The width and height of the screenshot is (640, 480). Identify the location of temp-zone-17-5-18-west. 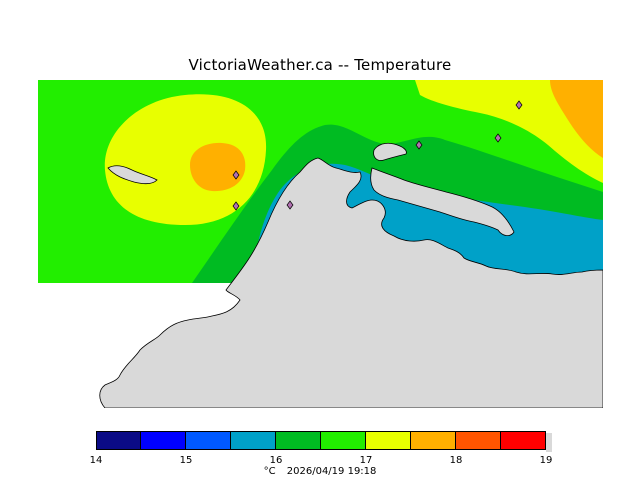
(218, 167).